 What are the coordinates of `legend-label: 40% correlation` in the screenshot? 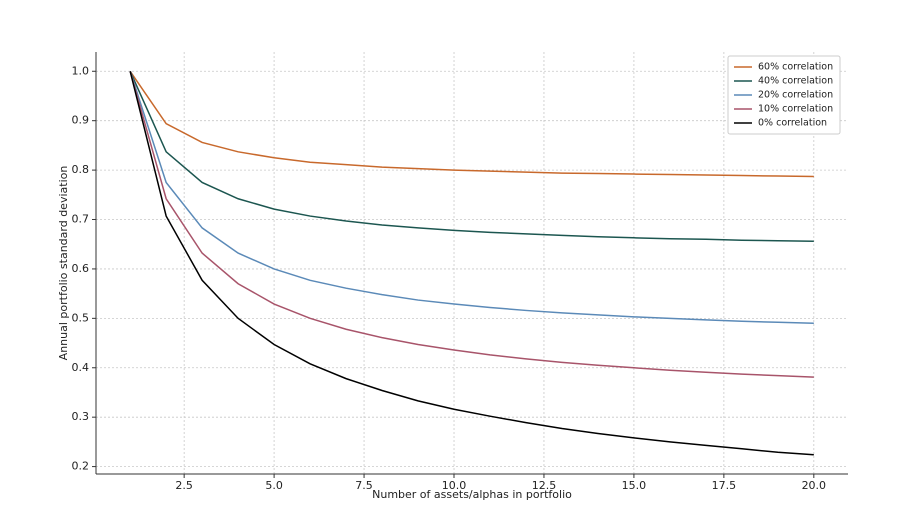 It's located at (795, 81).